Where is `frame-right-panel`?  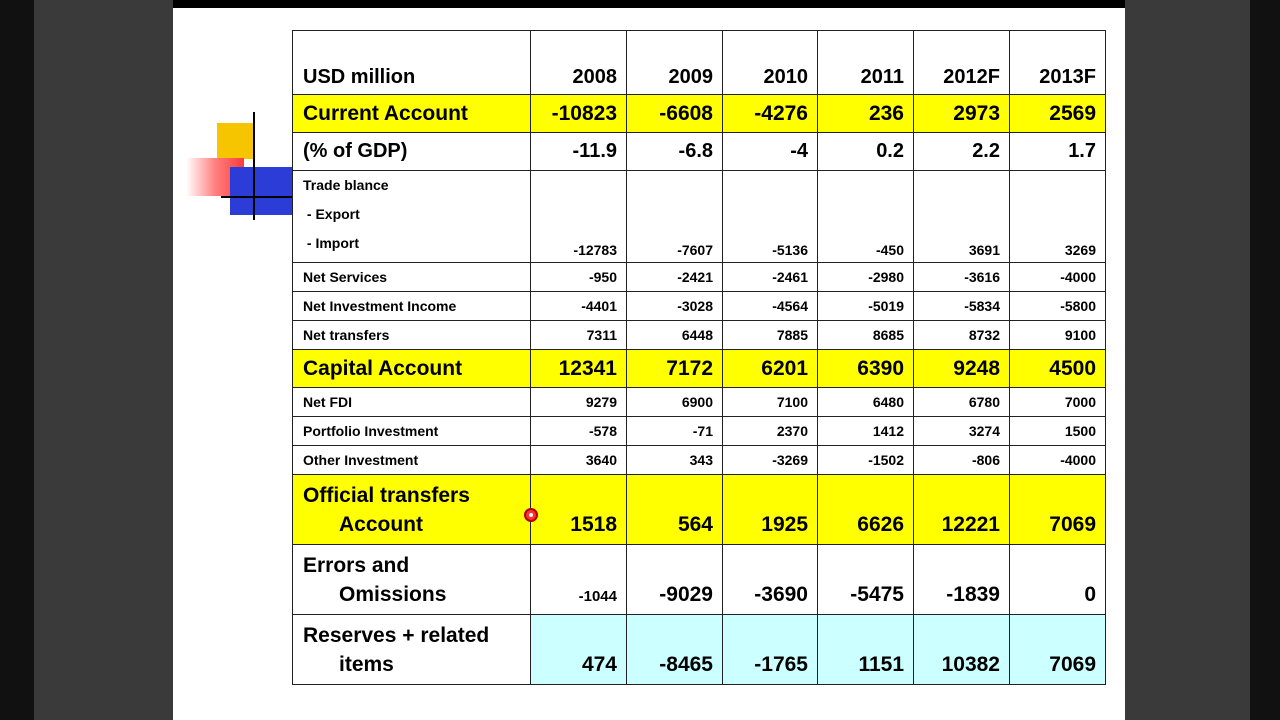 frame-right-panel is located at coordinates (1187, 360).